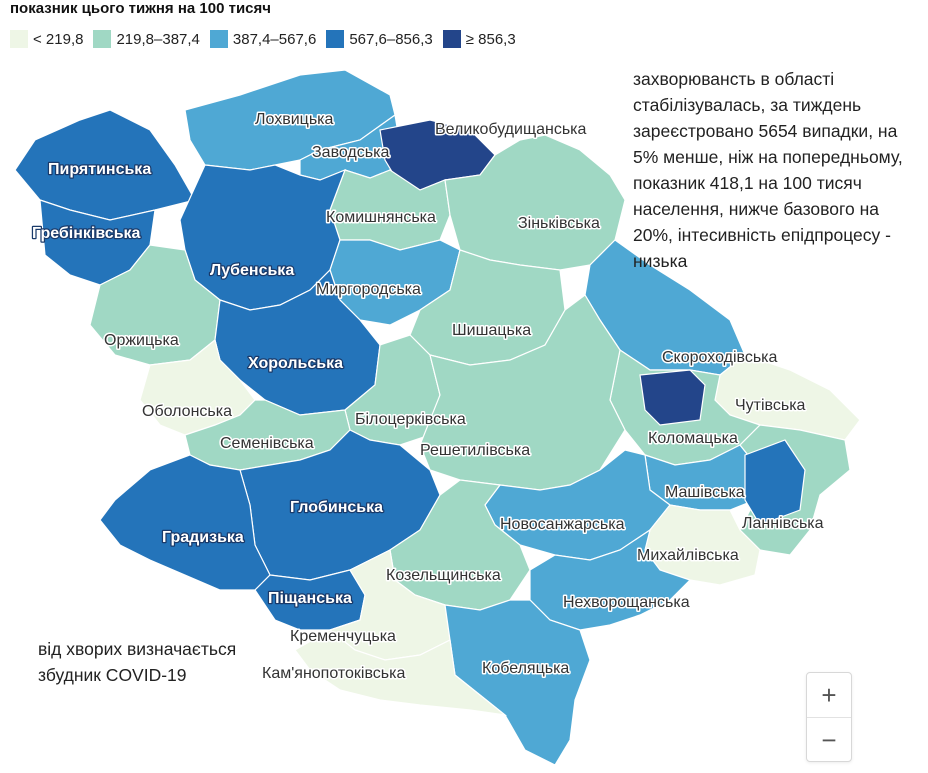  What do you see at coordinates (511, 129) in the screenshot?
I see `label-velykobudyshchanska: Великобудищанська` at bounding box center [511, 129].